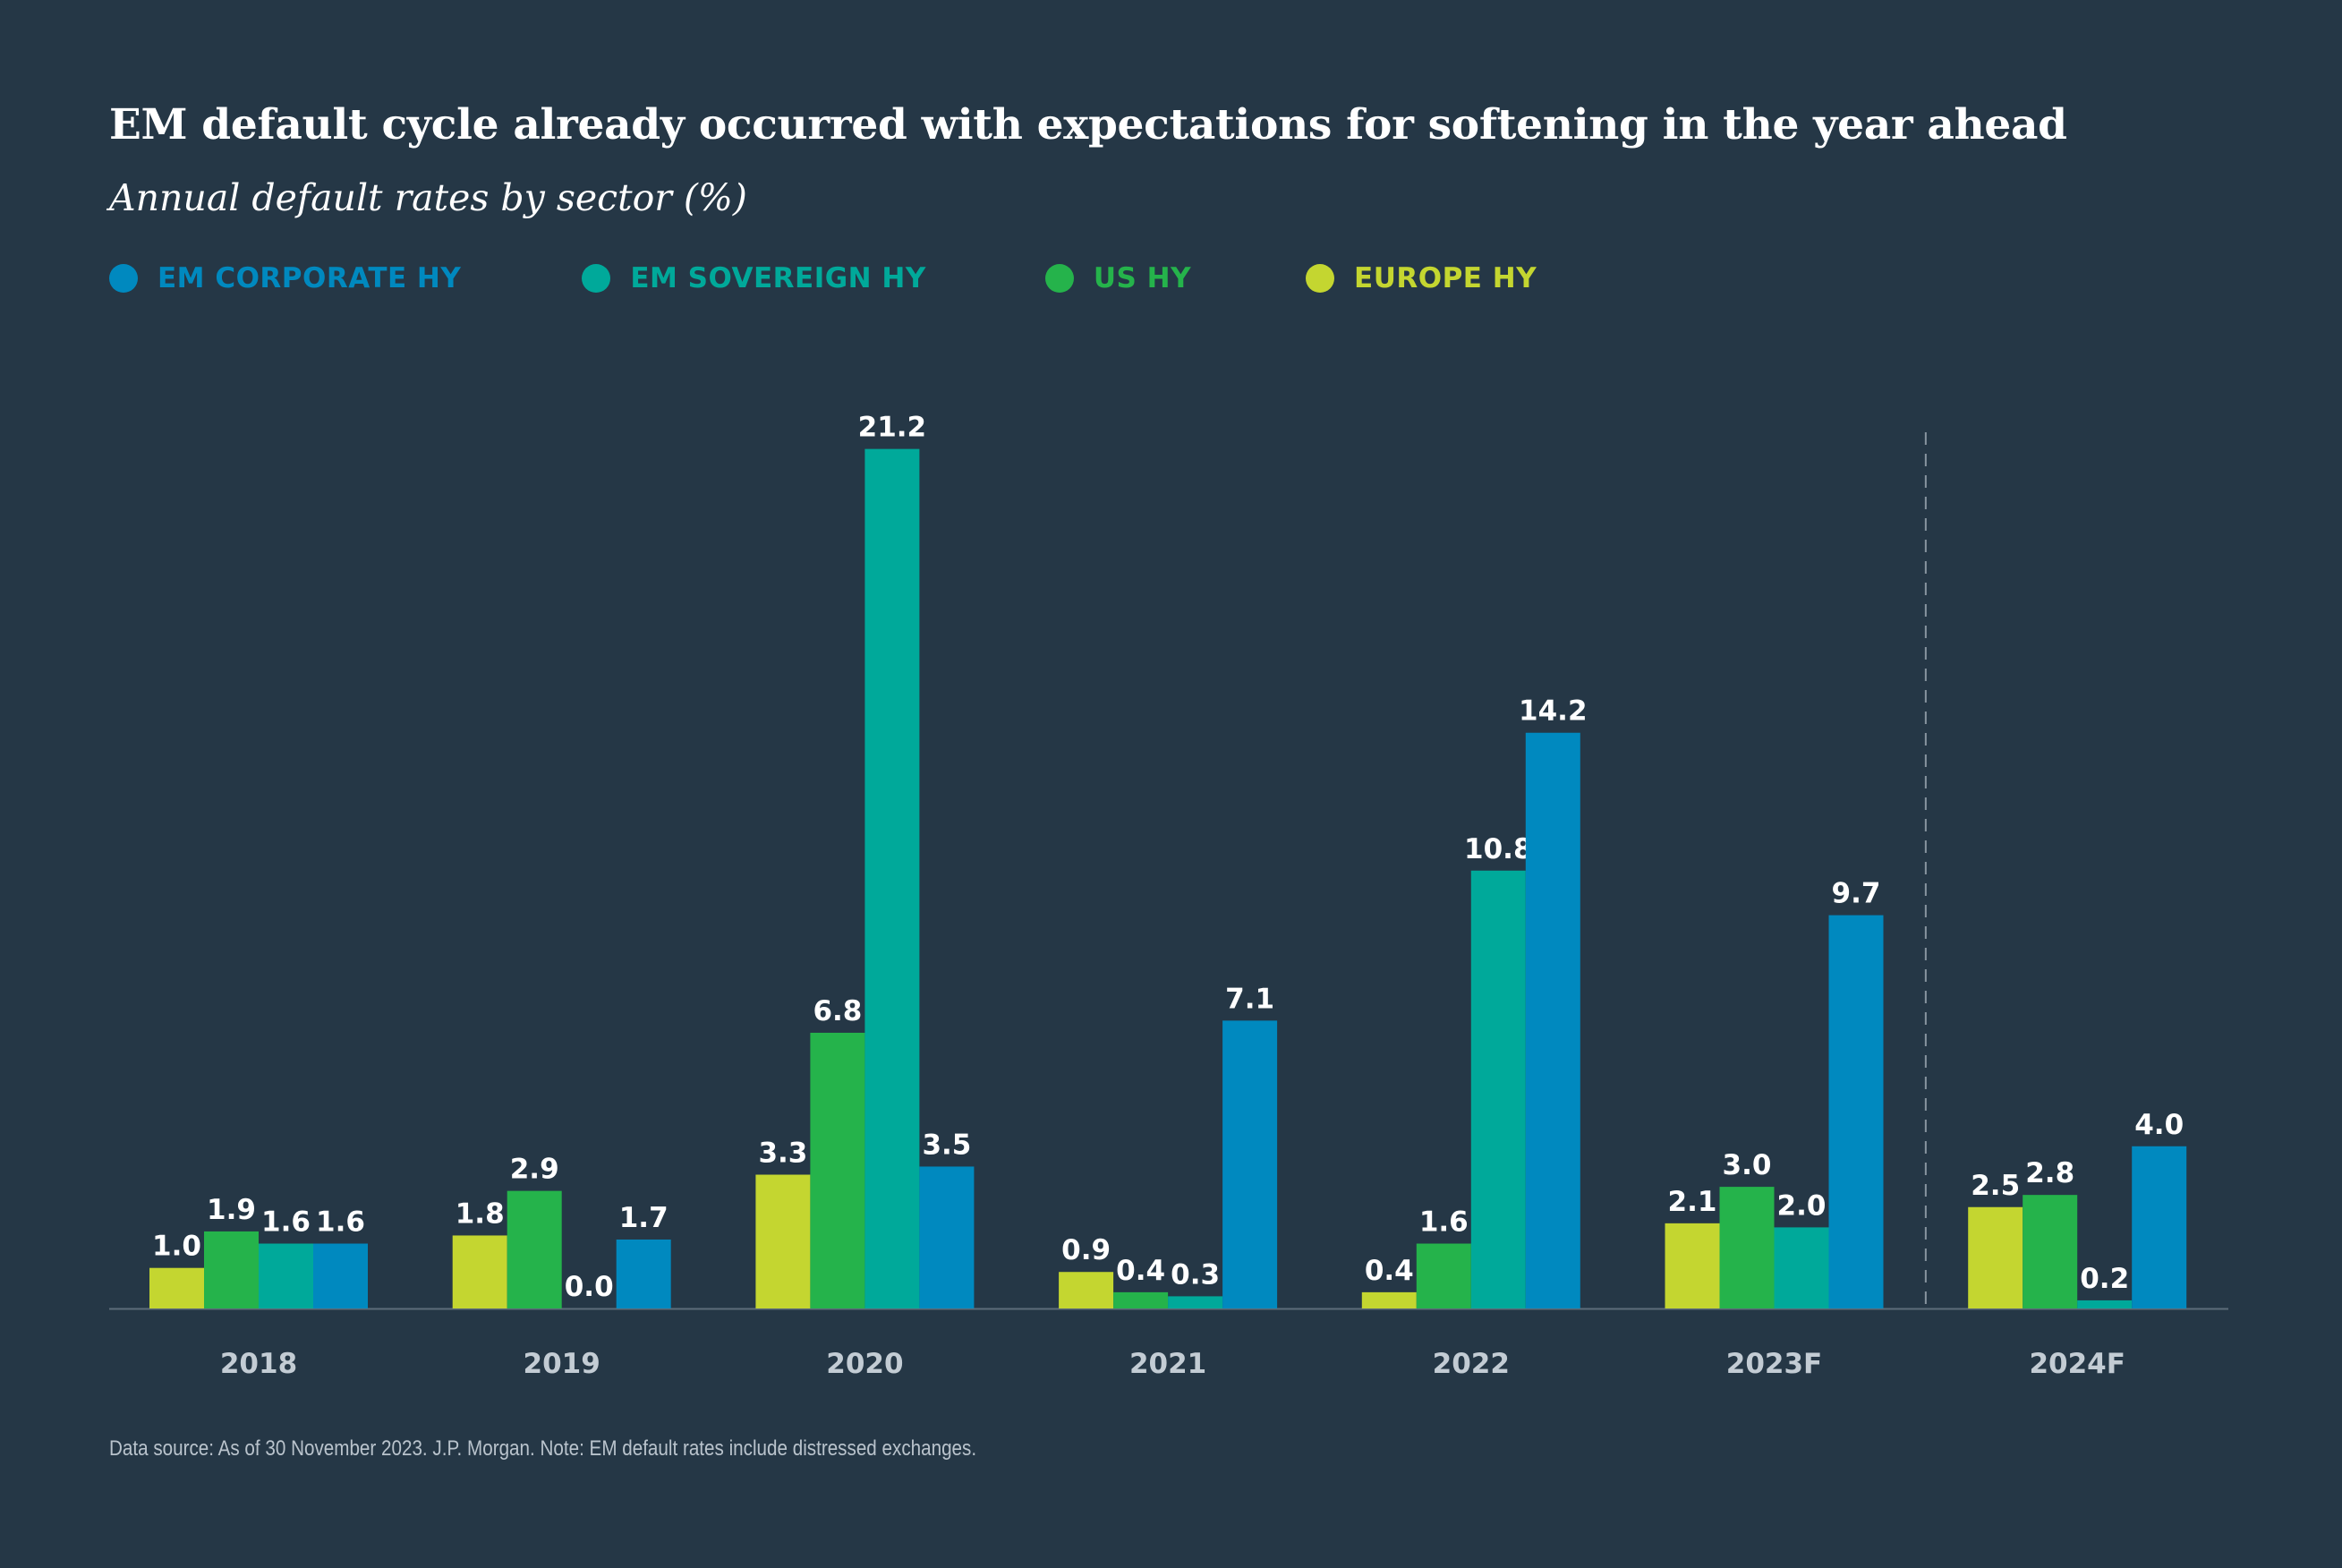 This screenshot has height=1568, width=2342. Describe the element at coordinates (1086, 1250) in the screenshot. I see `data-label: 0.9` at that location.